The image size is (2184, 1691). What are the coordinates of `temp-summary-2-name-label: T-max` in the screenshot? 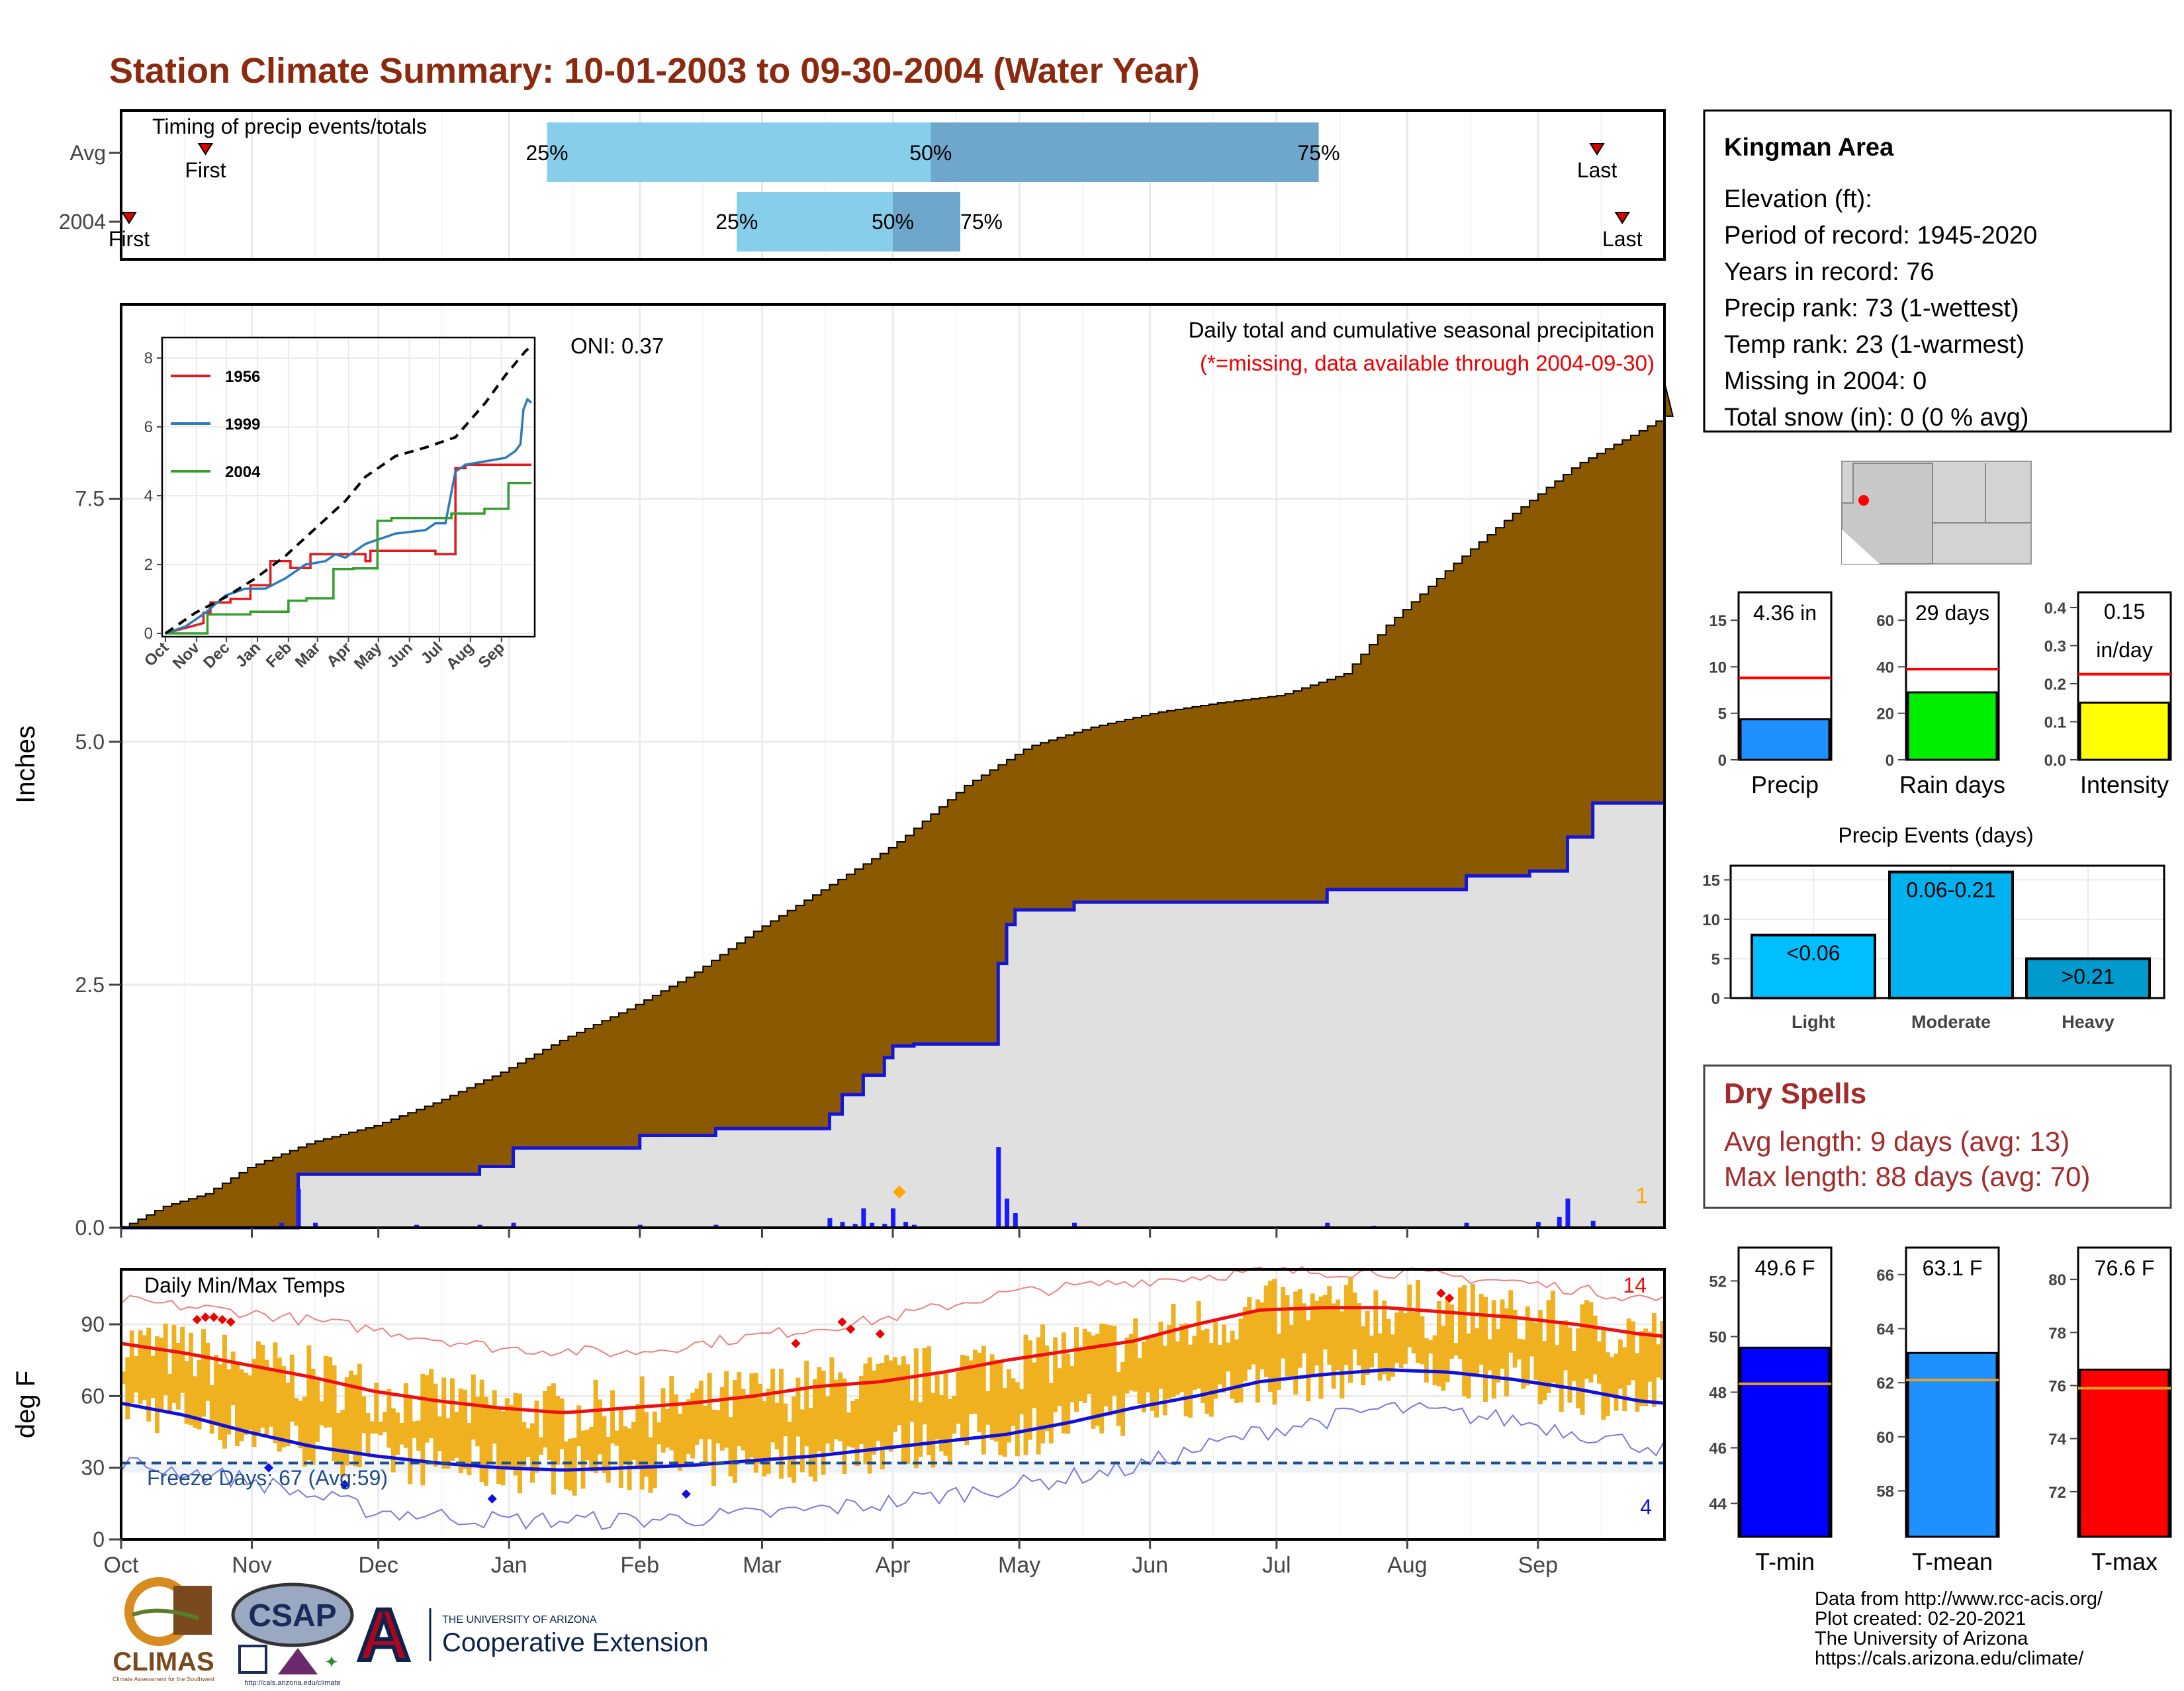 It's located at (2124, 1561).